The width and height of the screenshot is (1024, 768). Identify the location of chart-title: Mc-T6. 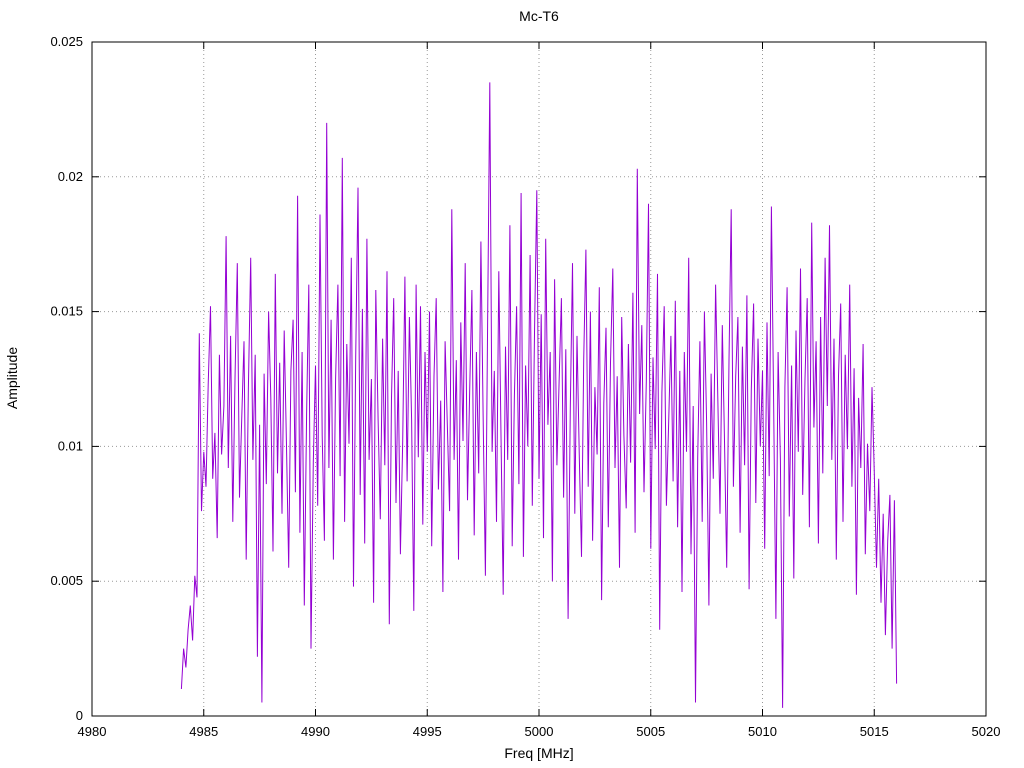
(539, 16).